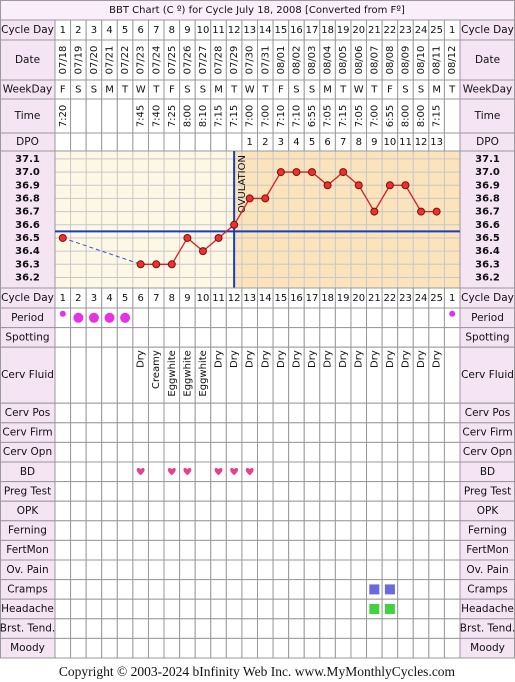  What do you see at coordinates (27, 172) in the screenshot?
I see `y-tick-label: 37.0` at bounding box center [27, 172].